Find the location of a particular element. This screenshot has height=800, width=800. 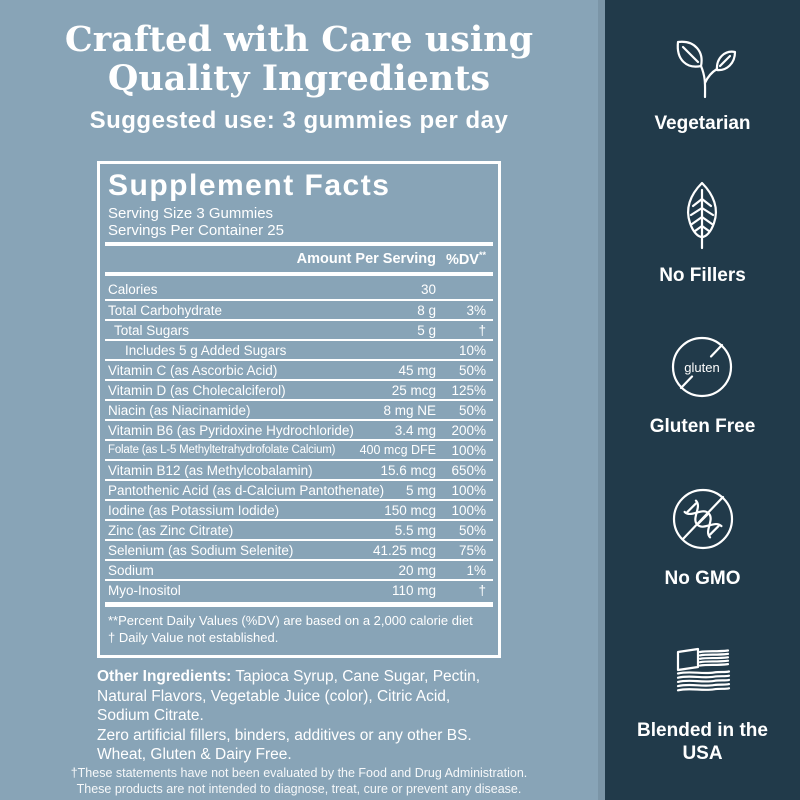

column-header-dv: %DV** is located at coordinates (465, 259).